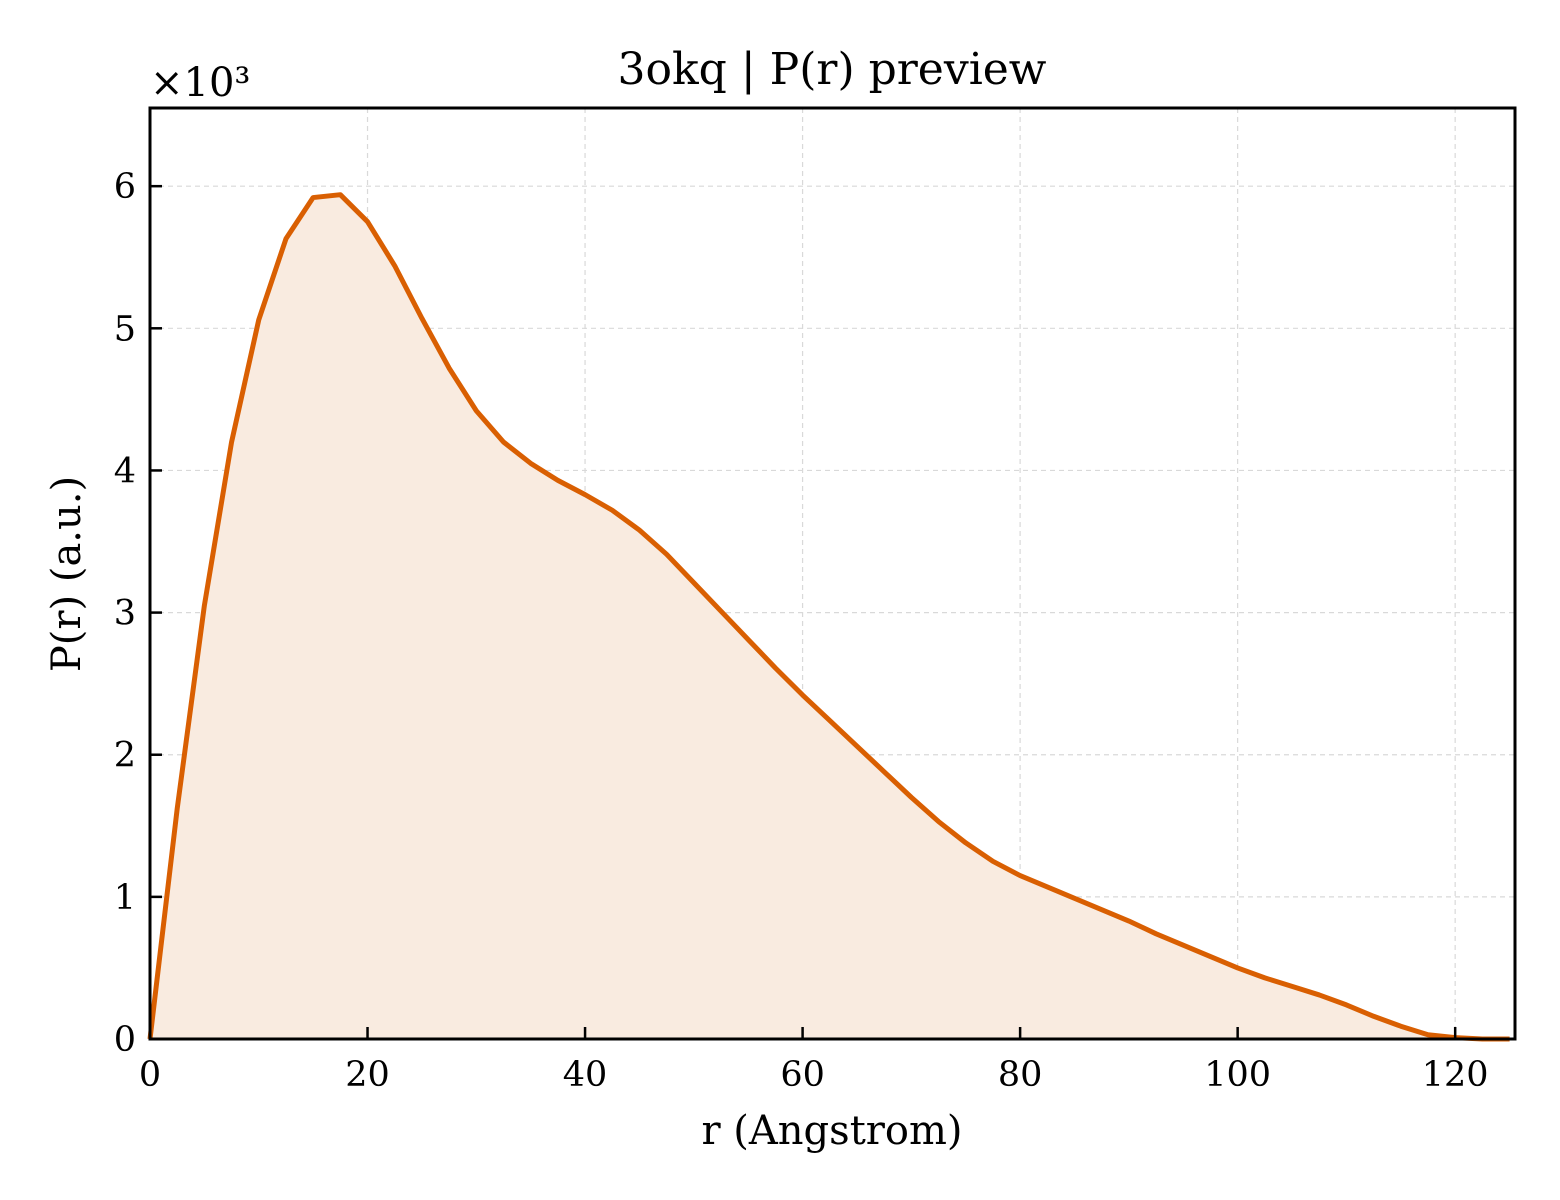 This screenshot has width=1560, height=1200. What do you see at coordinates (67, 574) in the screenshot?
I see `y-axis-label: P(r) (a.u.)` at bounding box center [67, 574].